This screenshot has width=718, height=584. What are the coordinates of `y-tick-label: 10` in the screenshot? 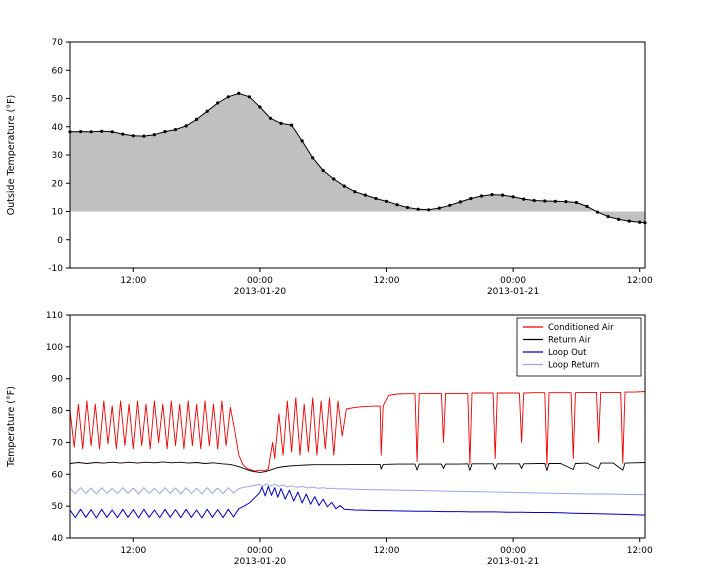 It's located at (58, 213).